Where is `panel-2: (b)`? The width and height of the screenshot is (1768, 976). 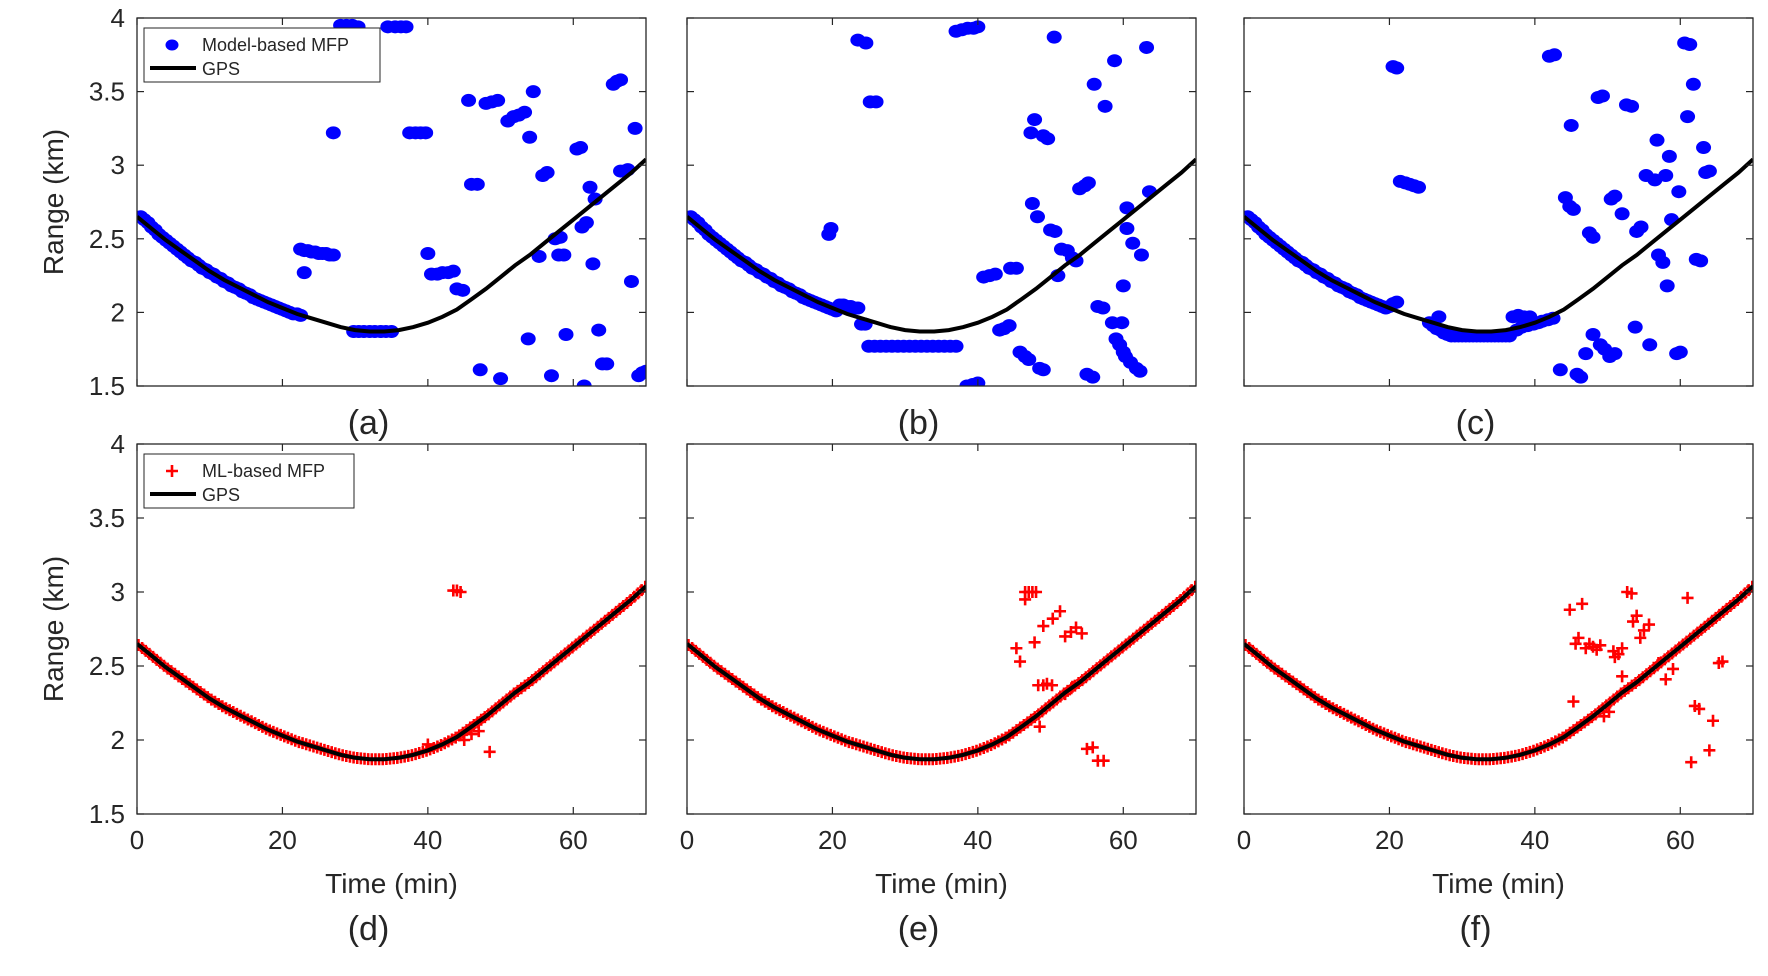
panel-2: (b) is located at coordinates (941, 229).